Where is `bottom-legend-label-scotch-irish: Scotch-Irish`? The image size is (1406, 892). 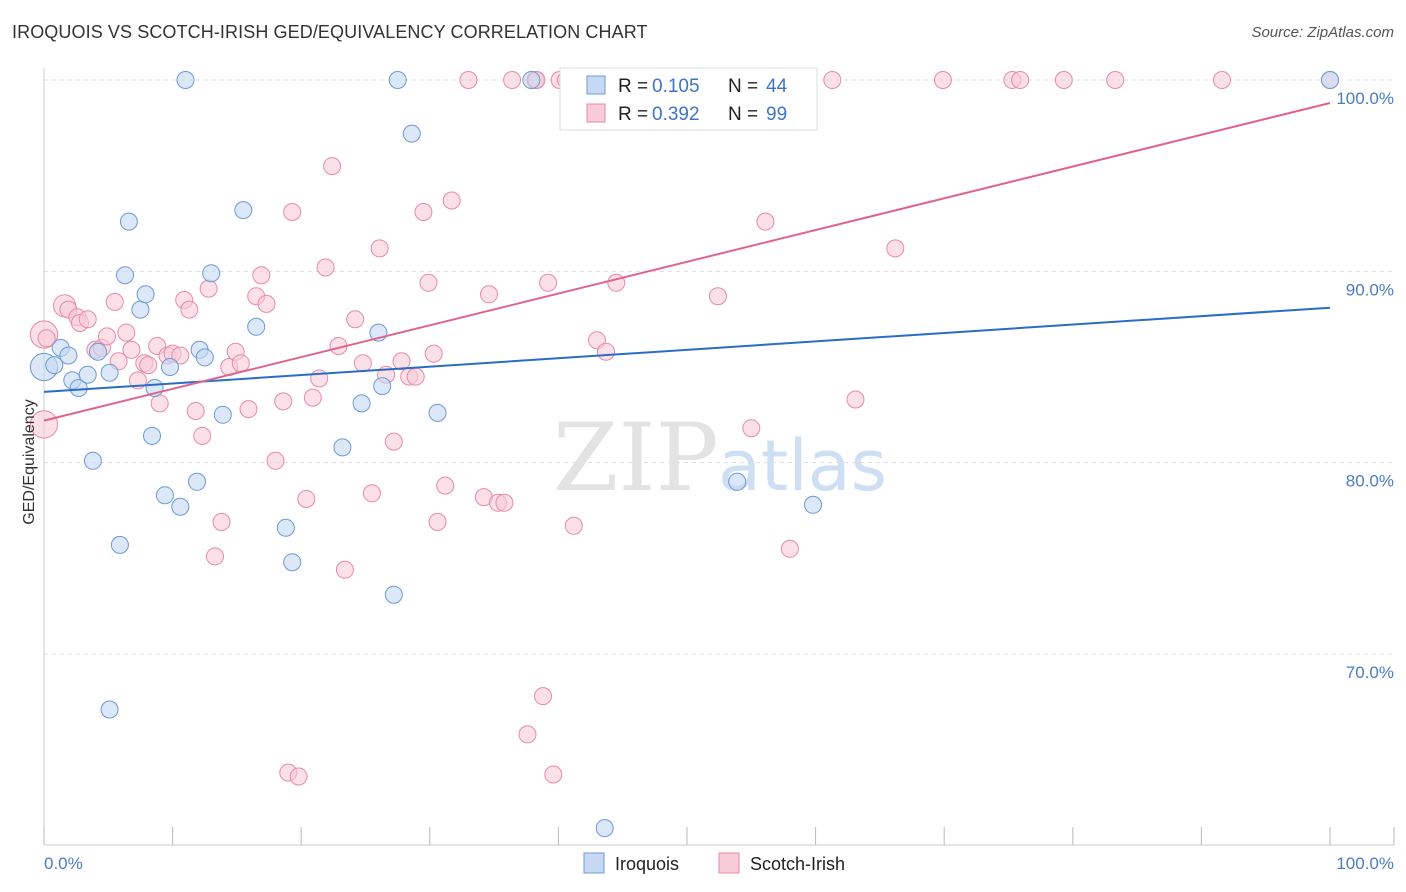
bottom-legend-label-scotch-irish: Scotch-Irish is located at coordinates (797, 864).